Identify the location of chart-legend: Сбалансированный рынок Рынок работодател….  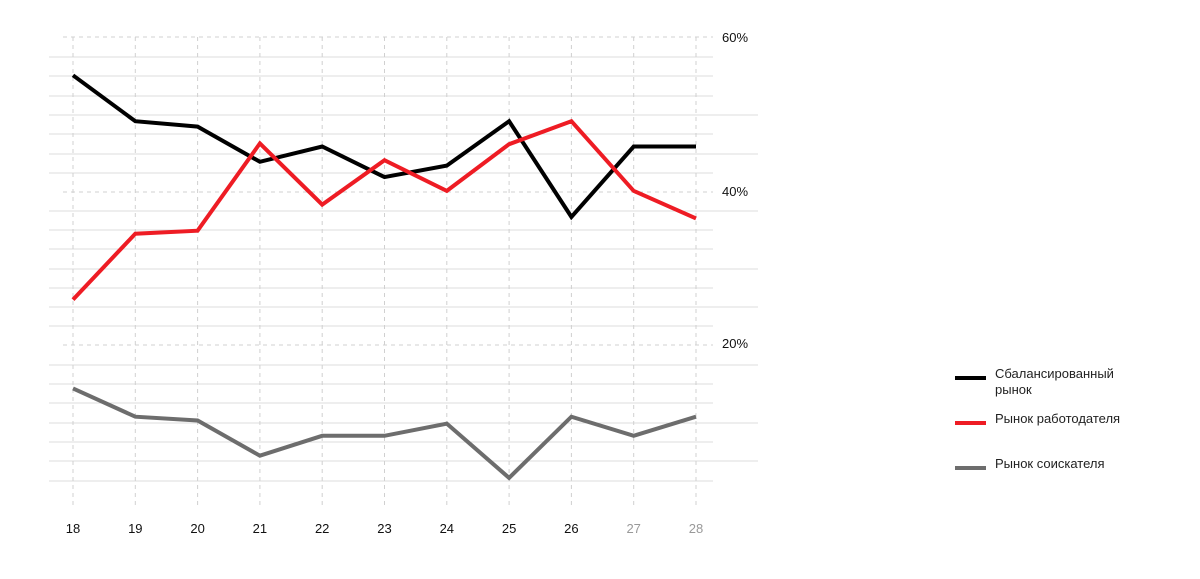
(1055, 433).